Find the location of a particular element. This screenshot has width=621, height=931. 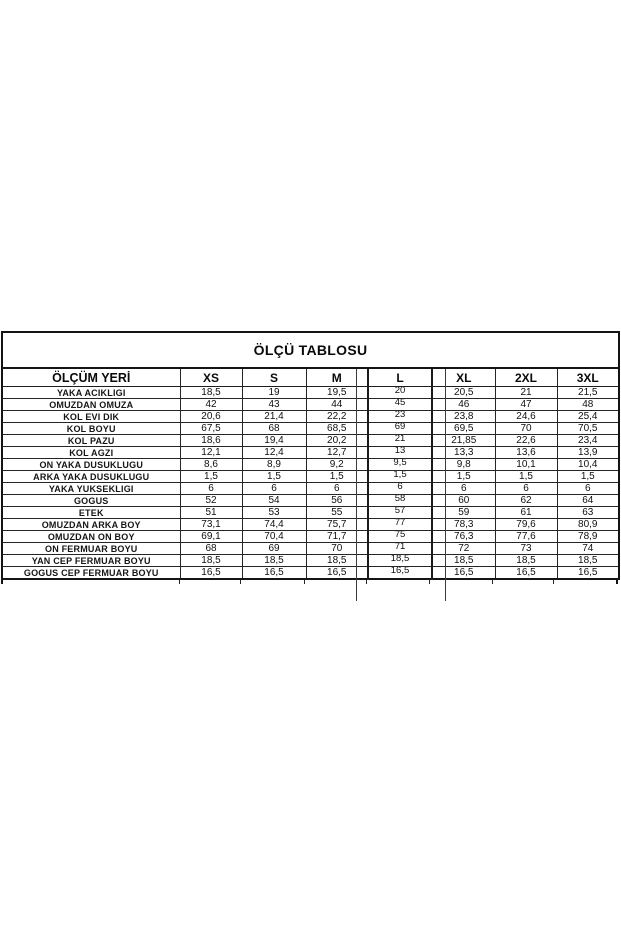

size-value: 8,9 is located at coordinates (274, 464).